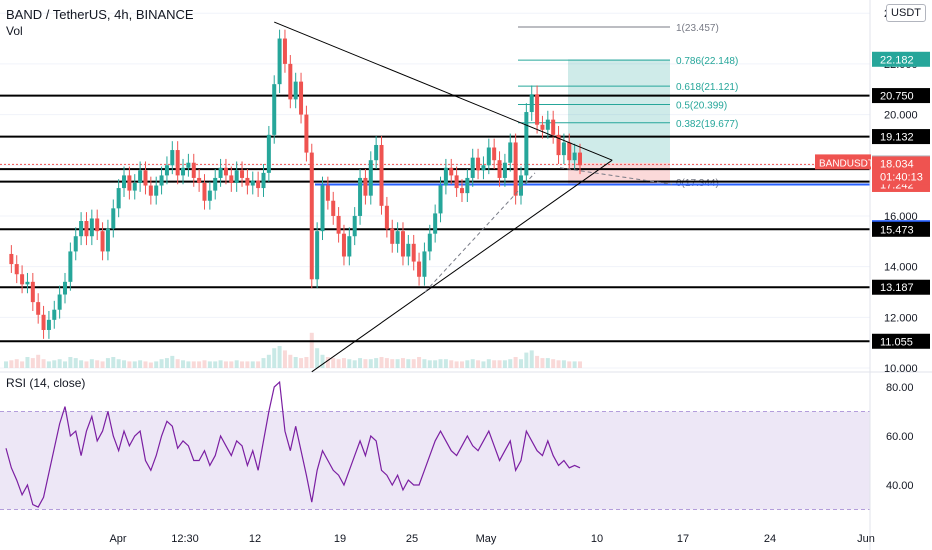 The width and height of the screenshot is (932, 550). What do you see at coordinates (100, 14) in the screenshot?
I see `symbol-title: BAND / TetherUS, 4h, BINANCE` at bounding box center [100, 14].